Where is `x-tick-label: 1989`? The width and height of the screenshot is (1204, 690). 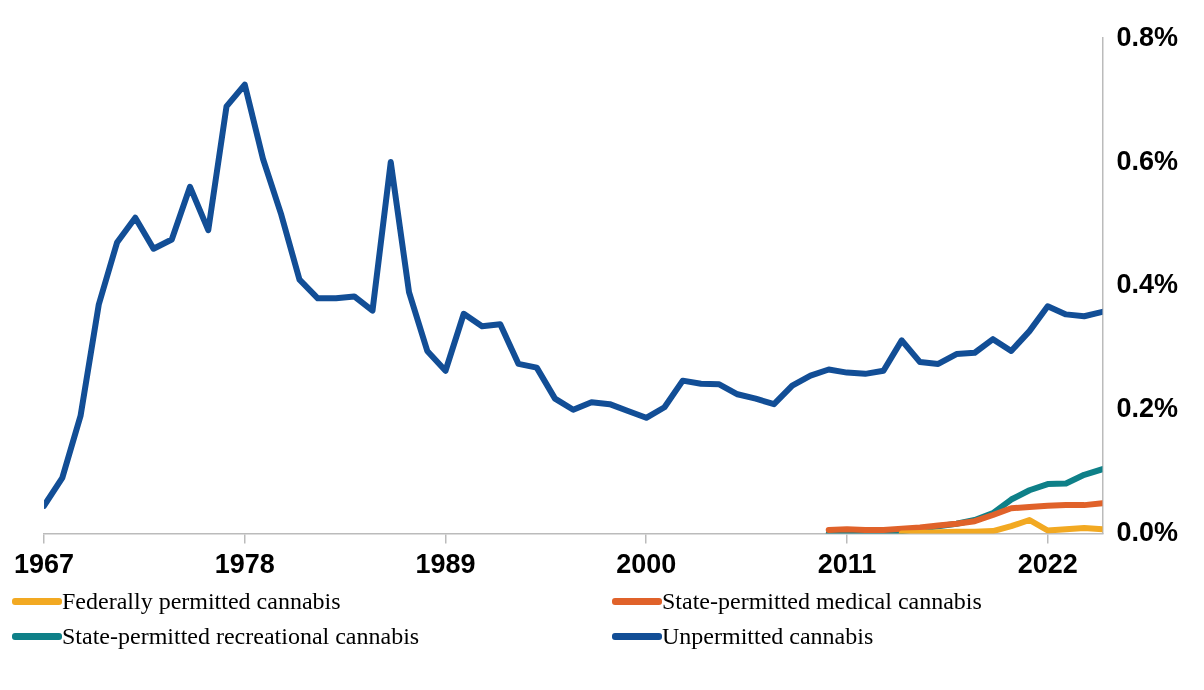
x-tick-label: 1989 is located at coordinates (445, 564).